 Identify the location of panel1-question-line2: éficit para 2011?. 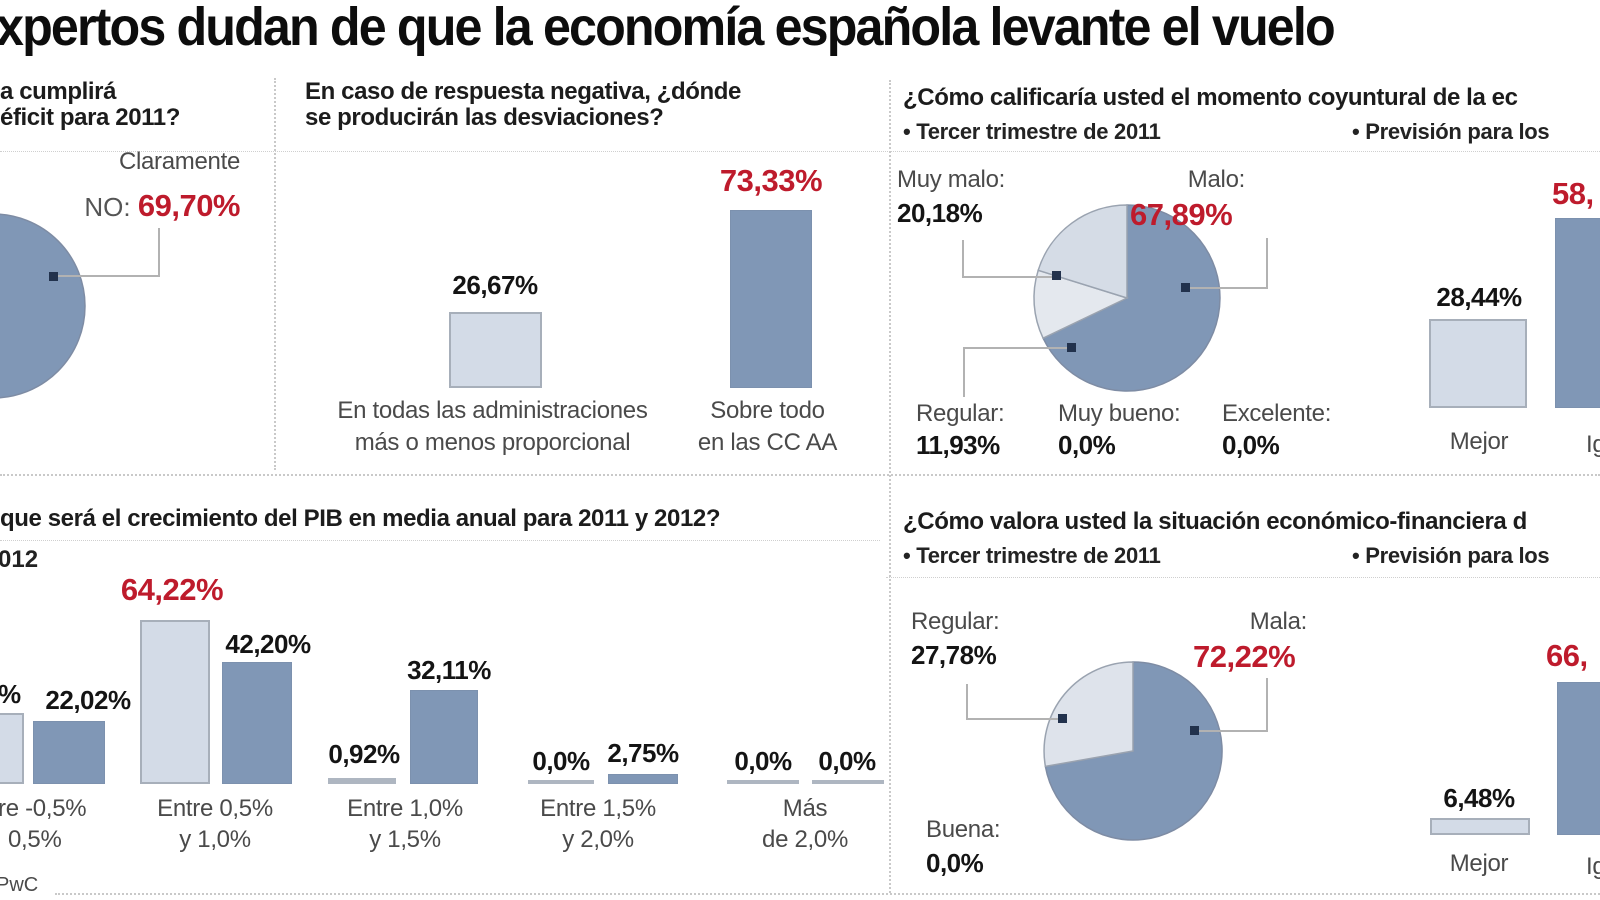
(90, 117).